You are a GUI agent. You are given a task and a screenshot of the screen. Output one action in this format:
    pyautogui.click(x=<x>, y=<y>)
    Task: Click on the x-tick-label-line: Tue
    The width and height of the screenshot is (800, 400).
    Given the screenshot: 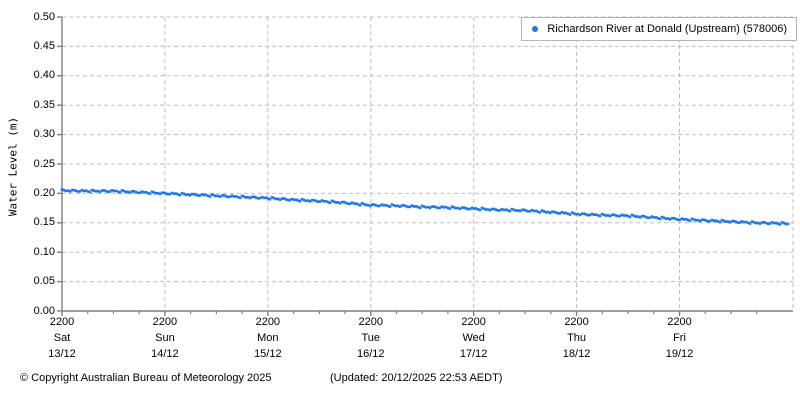 What is the action you would take?
    pyautogui.click(x=370, y=338)
    